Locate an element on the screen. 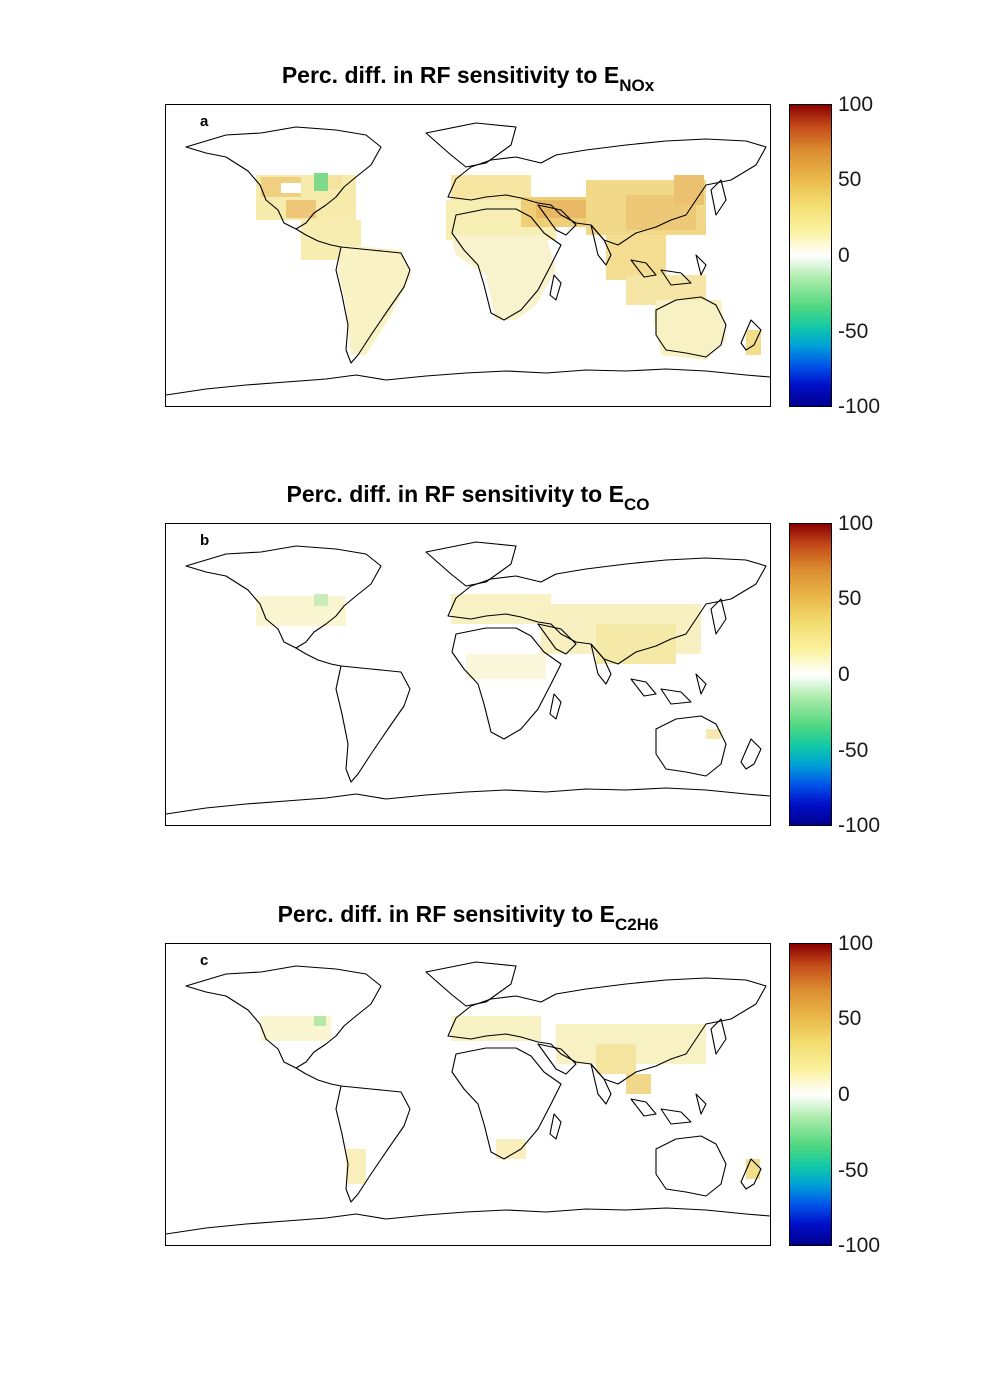 The image size is (1000, 1400). panel-letter: b is located at coordinates (205, 540).